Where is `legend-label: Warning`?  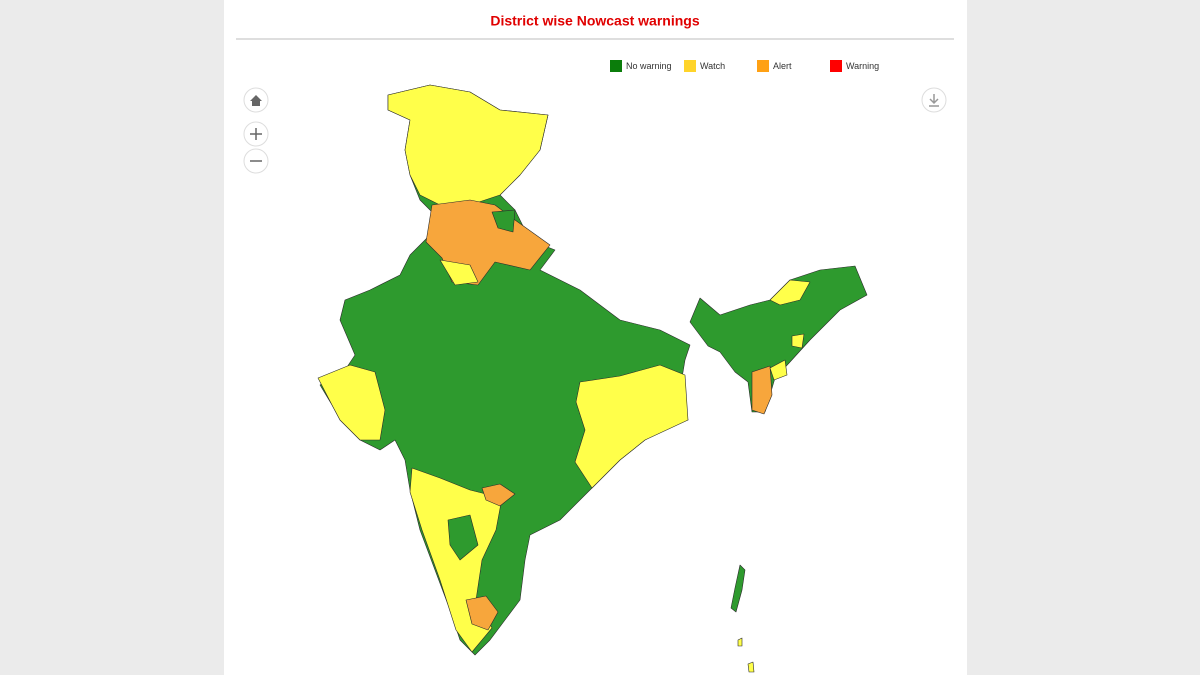 legend-label: Warning is located at coordinates (862, 66).